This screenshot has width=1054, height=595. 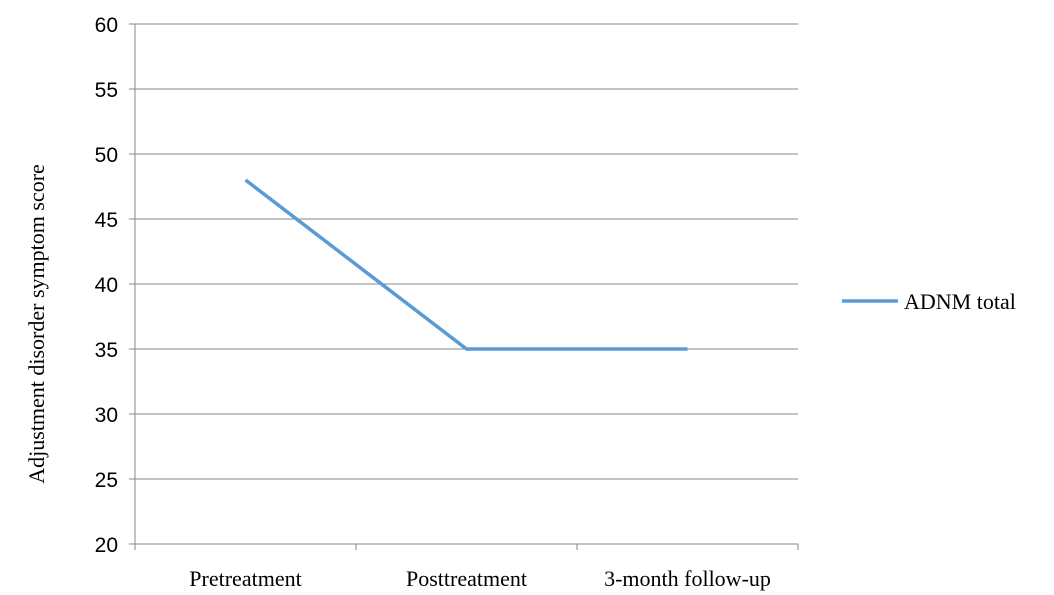 I want to click on legend: ADNM total, so click(x=929, y=301).